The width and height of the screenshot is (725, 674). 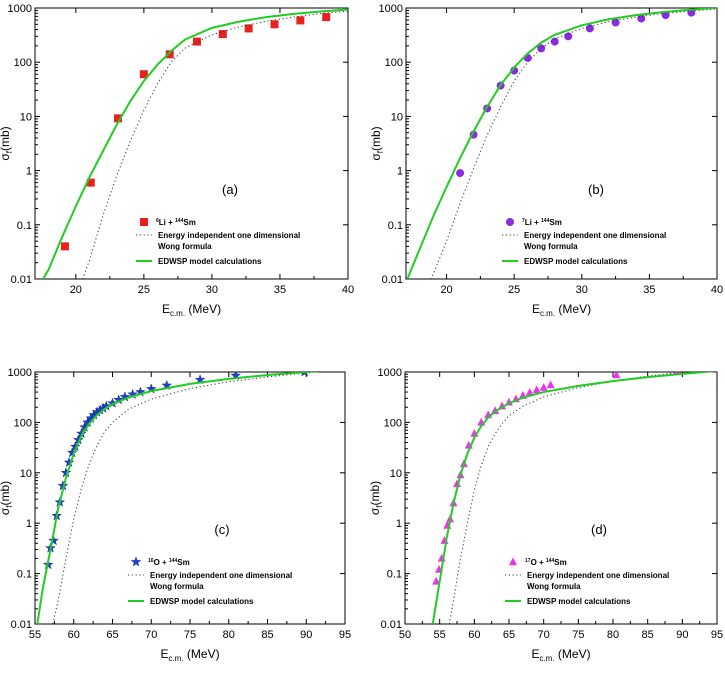 What do you see at coordinates (375, 493) in the screenshot?
I see `y-axis-label-unit: (mb)` at bounding box center [375, 493].